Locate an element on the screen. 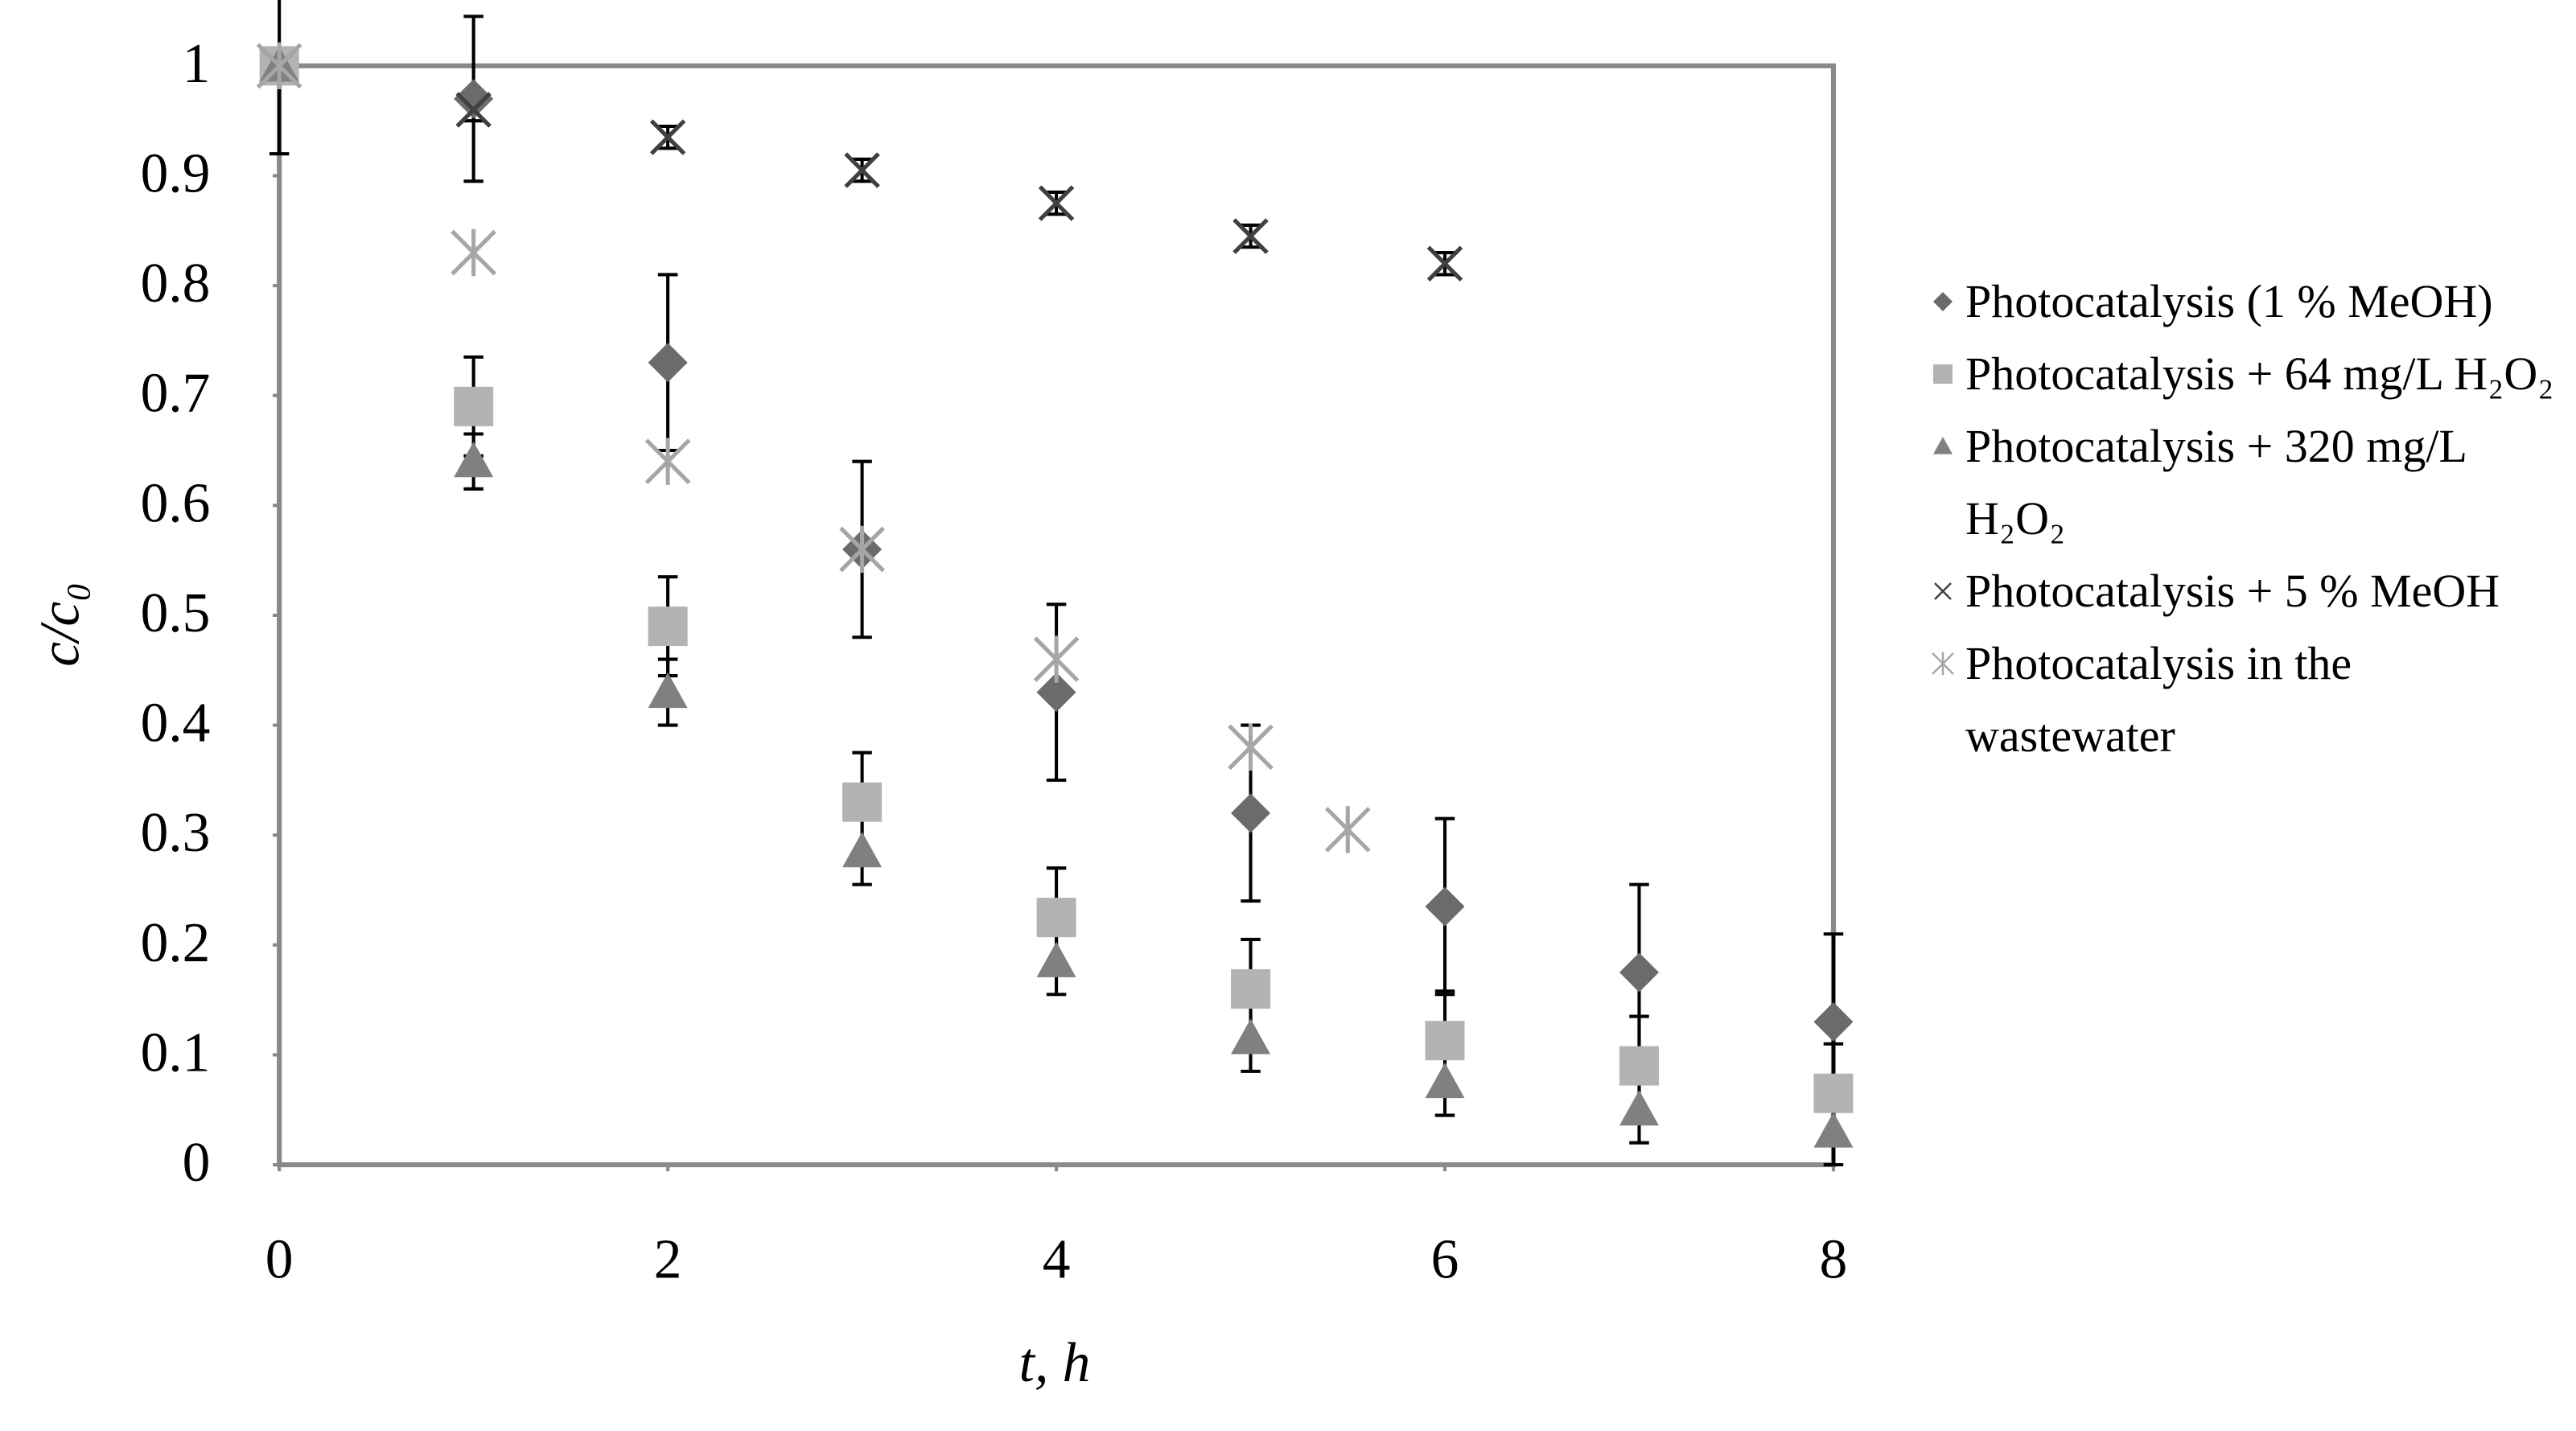 This screenshot has height=1431, width=2576. legend-item: Photocatalysis in the wastewater is located at coordinates (2248, 699).